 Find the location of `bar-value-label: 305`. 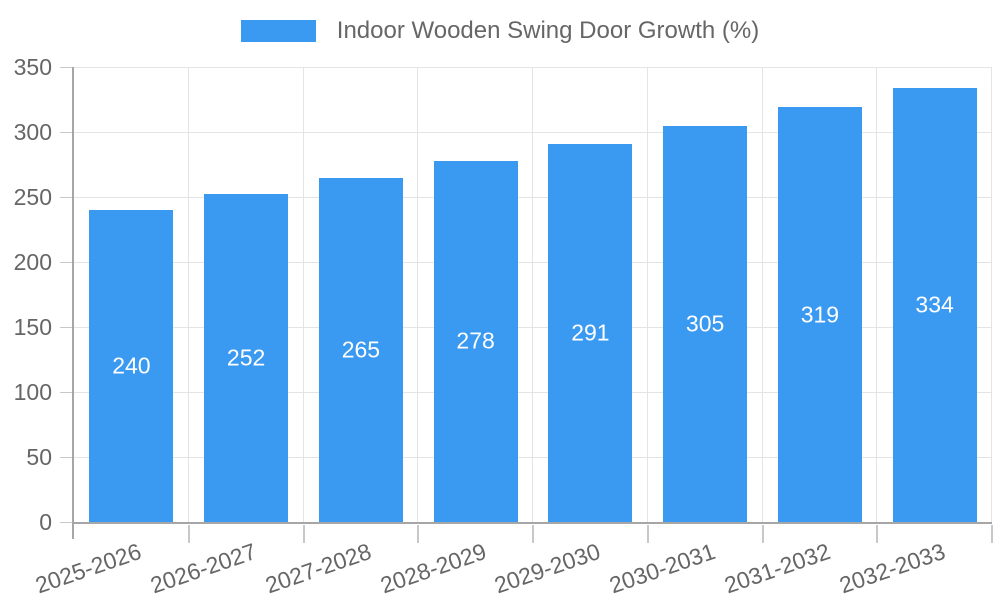

bar-value-label: 305 is located at coordinates (705, 323).